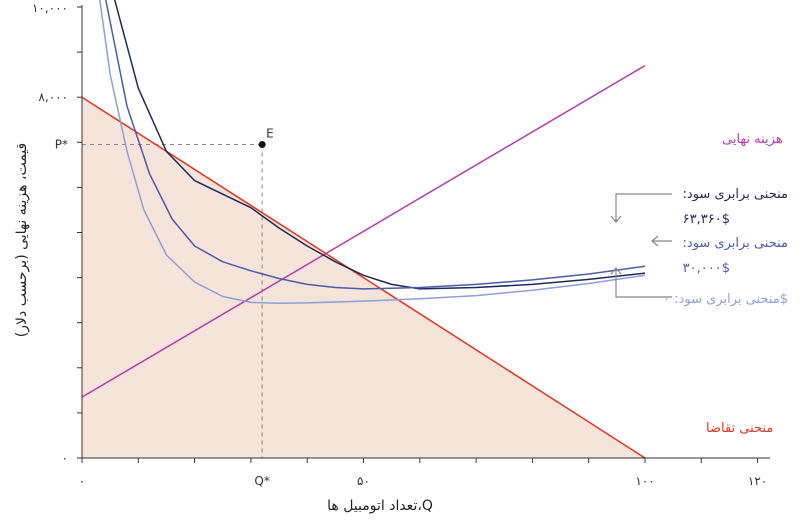 The width and height of the screenshot is (810, 521). I want to click on y-axis-title: قیمت، هزینه نهایی (برحسب دلار), so click(22, 240).